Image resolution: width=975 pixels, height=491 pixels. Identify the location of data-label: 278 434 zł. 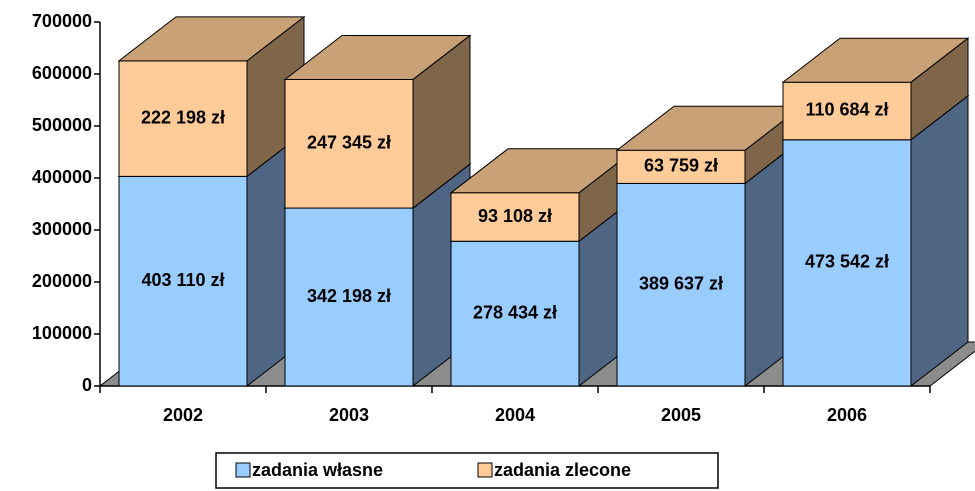
(515, 312).